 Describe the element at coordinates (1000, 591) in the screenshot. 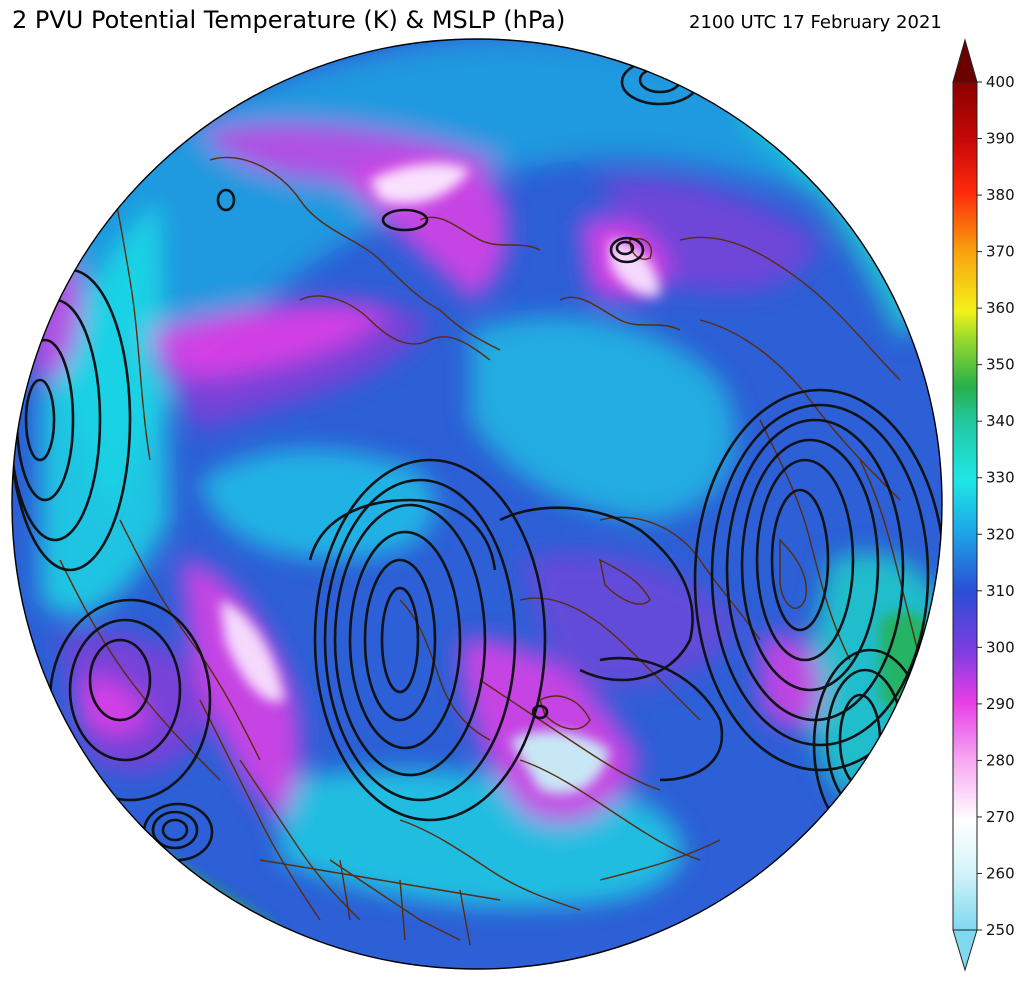

I see `colorbar-tick-label: 310` at that location.